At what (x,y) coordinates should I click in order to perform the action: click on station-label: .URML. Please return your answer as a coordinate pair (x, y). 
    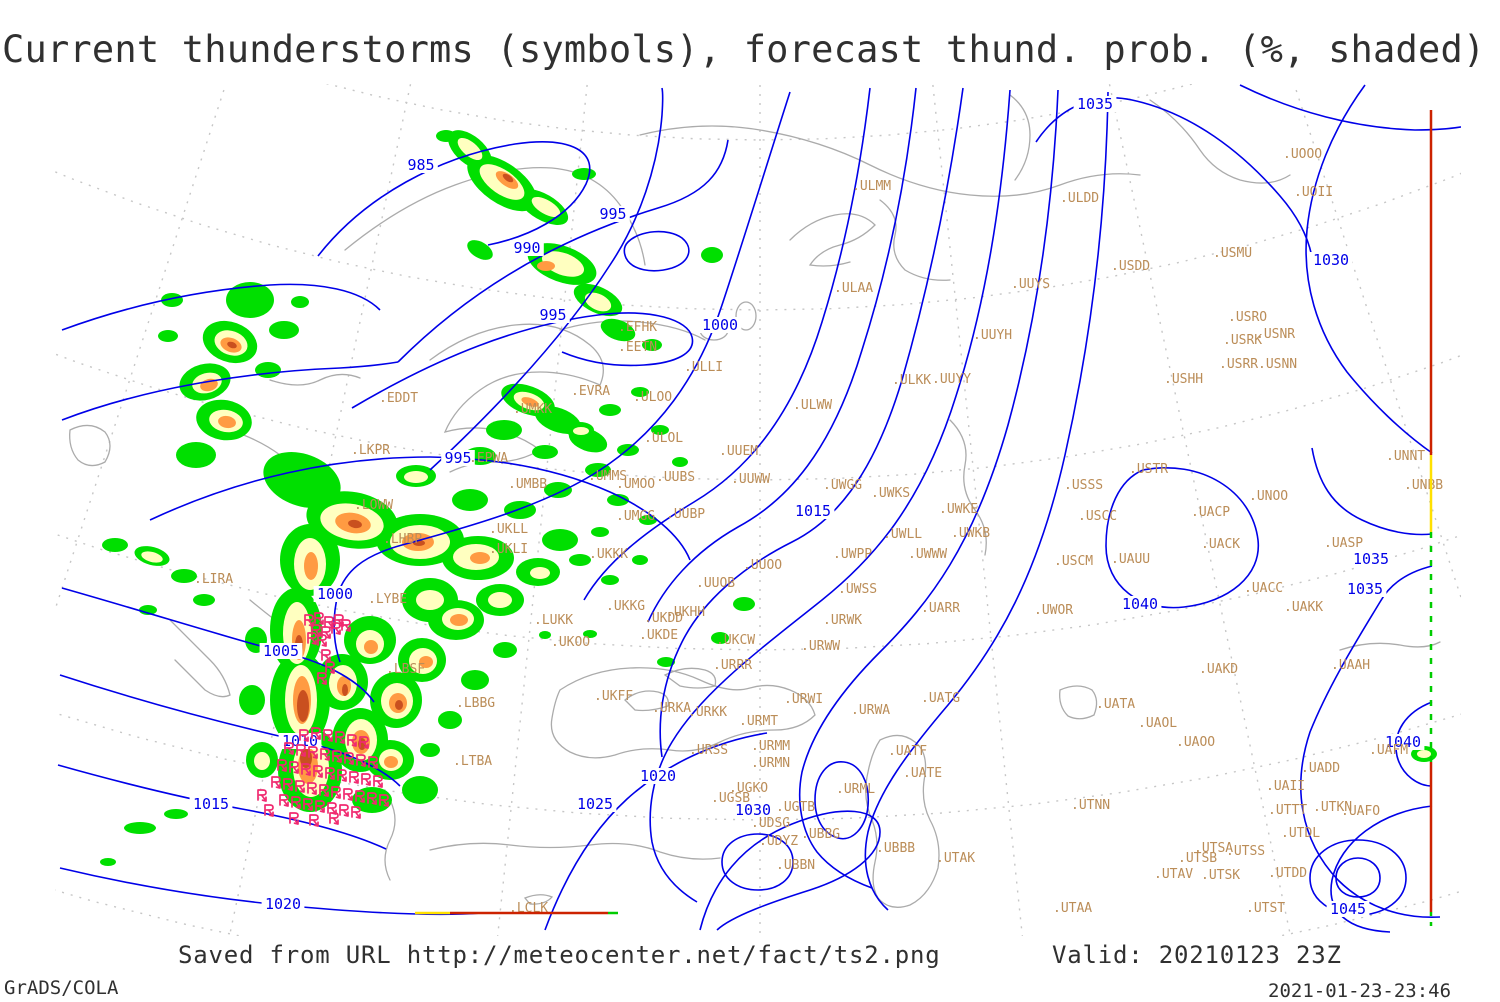
    Looking at the image, I should click on (855, 789).